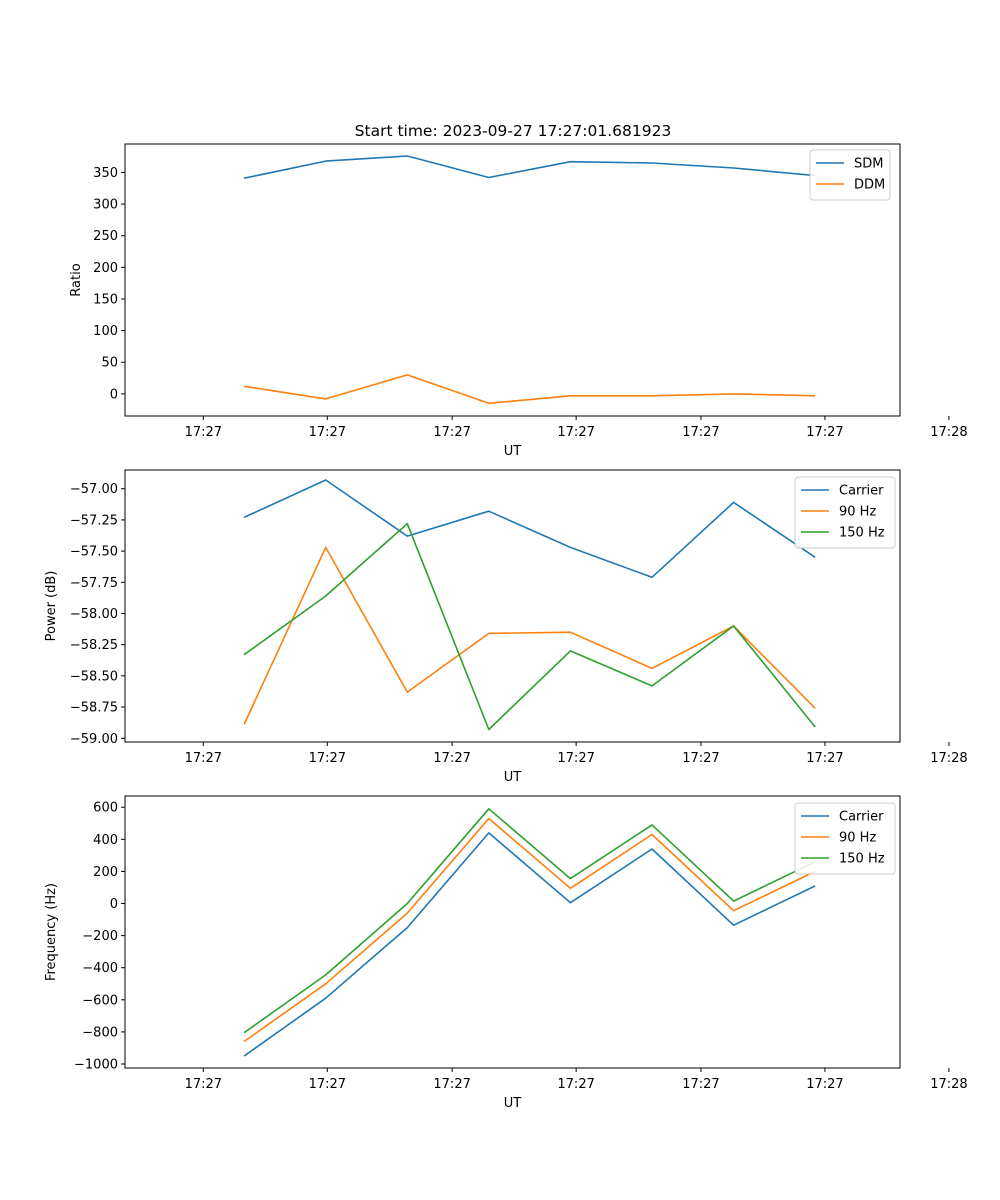 The image size is (1000, 1200). I want to click on y-tick-label: 250, so click(105, 236).